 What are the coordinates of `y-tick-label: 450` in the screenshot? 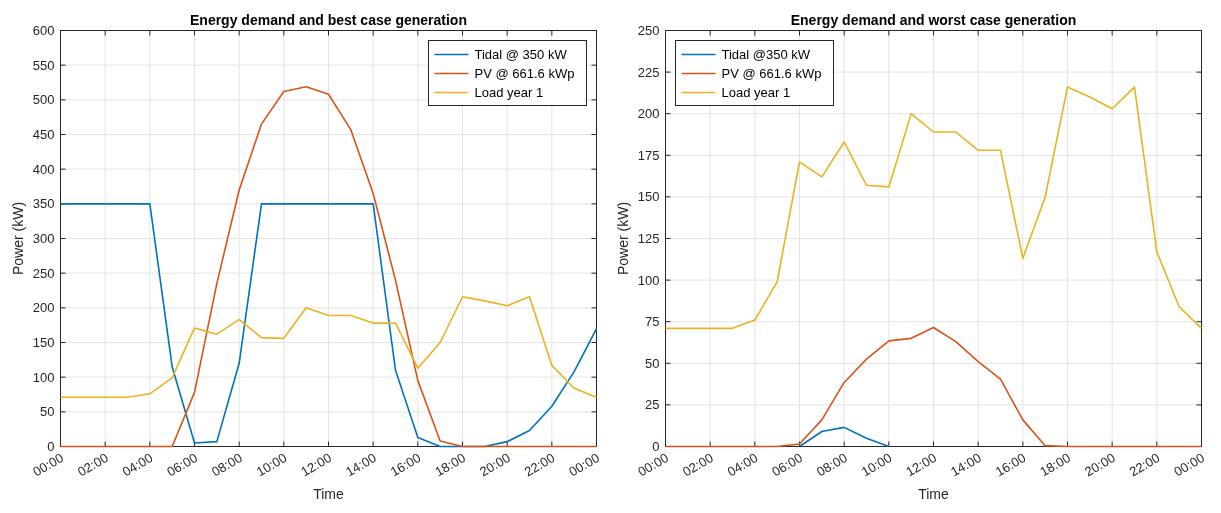 It's located at (43, 135).